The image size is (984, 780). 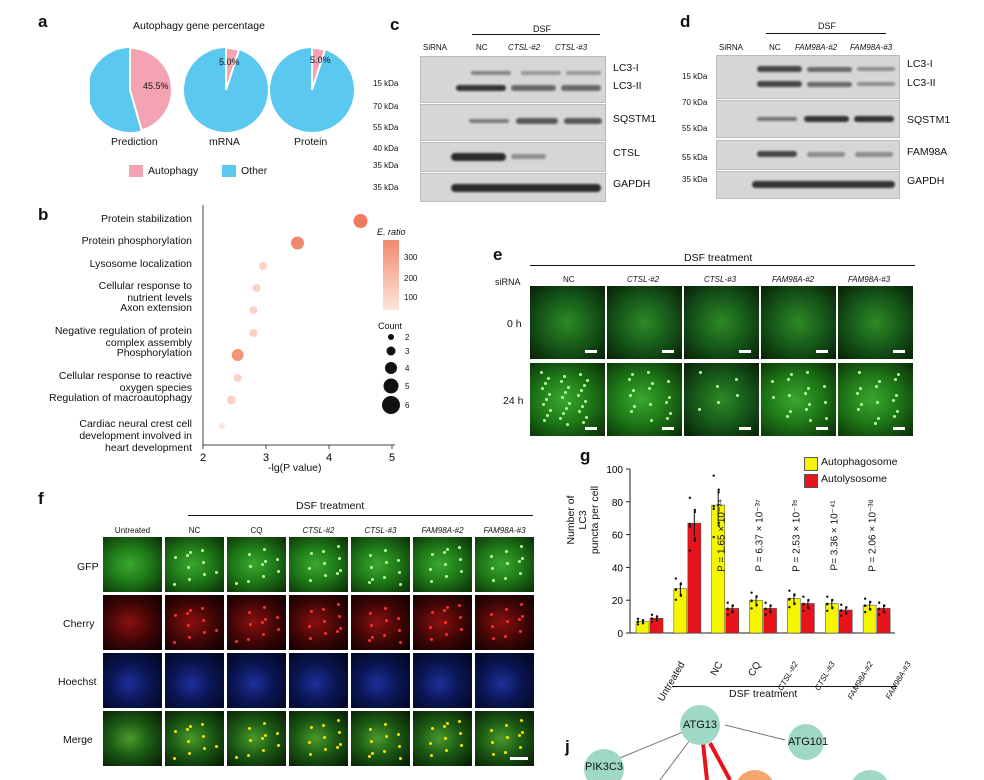 I want to click on panel-f-column-label: CTSL-#2, so click(x=318, y=530).